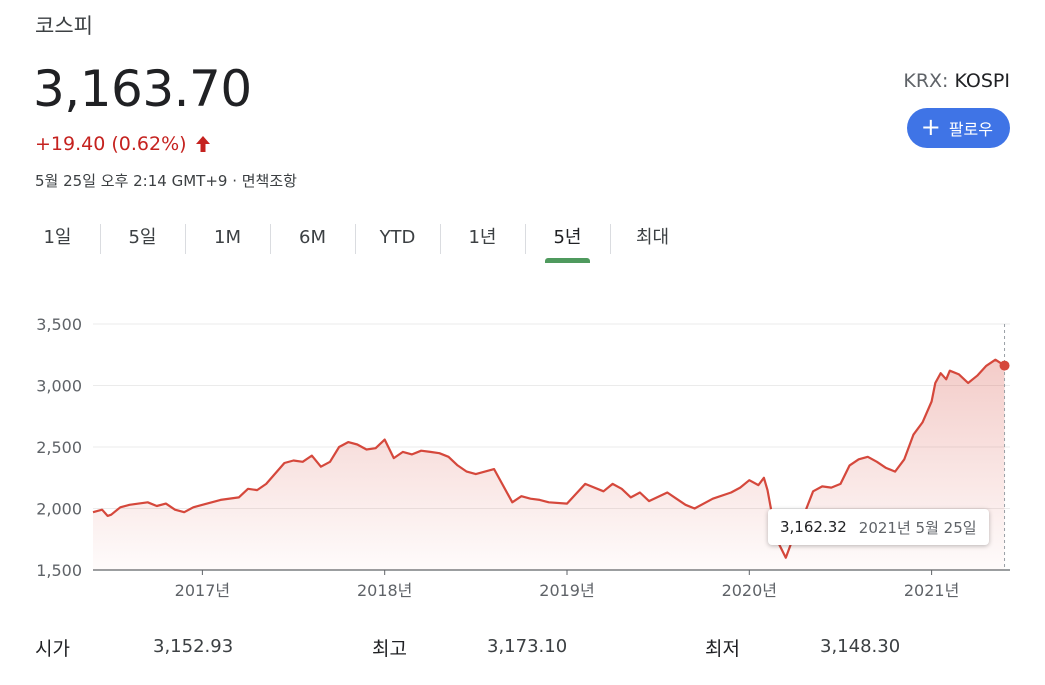 This screenshot has width=1045, height=685. Describe the element at coordinates (142, 89) in the screenshot. I see `current-price: 3,163.70` at that location.